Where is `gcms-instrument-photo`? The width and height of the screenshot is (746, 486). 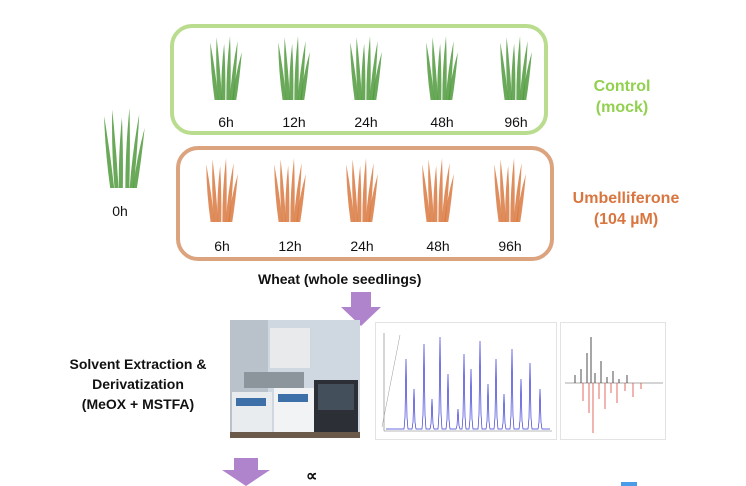 gcms-instrument-photo is located at coordinates (295, 379).